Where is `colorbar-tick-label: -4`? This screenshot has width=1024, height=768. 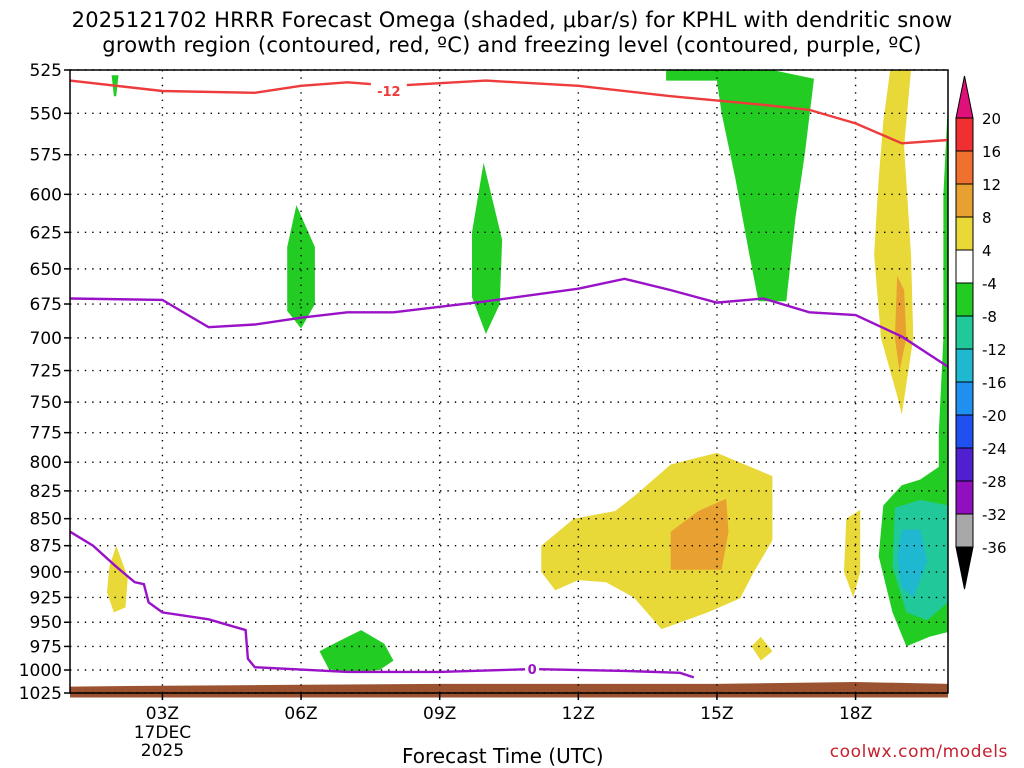
colorbar-tick-label: -4 is located at coordinates (989, 284).